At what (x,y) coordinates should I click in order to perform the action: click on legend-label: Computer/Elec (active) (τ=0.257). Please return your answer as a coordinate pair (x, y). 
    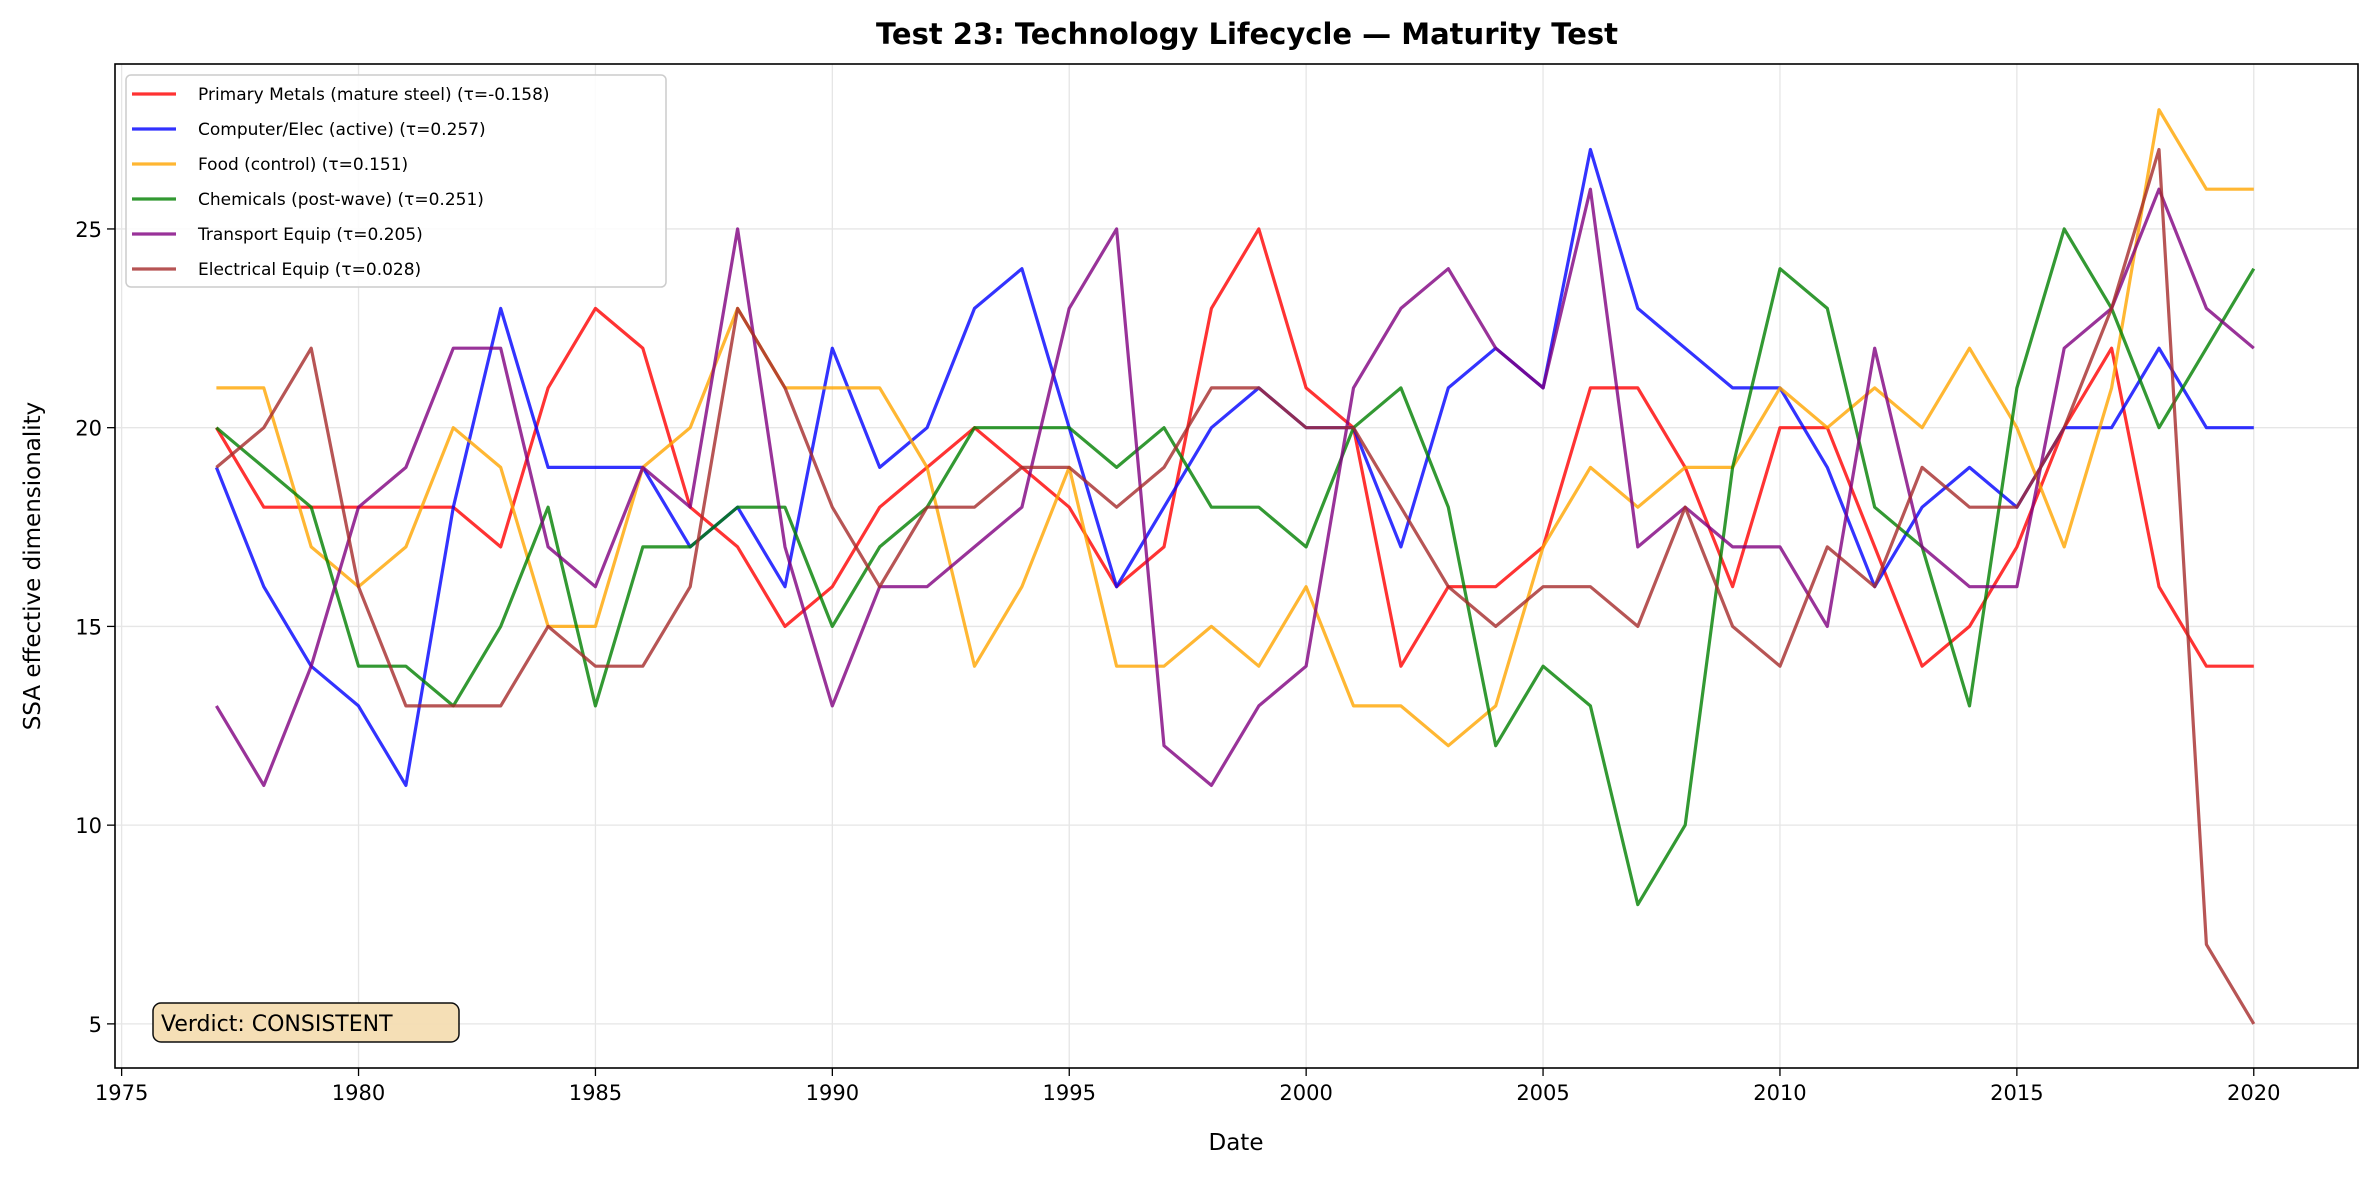
    Looking at the image, I should click on (342, 130).